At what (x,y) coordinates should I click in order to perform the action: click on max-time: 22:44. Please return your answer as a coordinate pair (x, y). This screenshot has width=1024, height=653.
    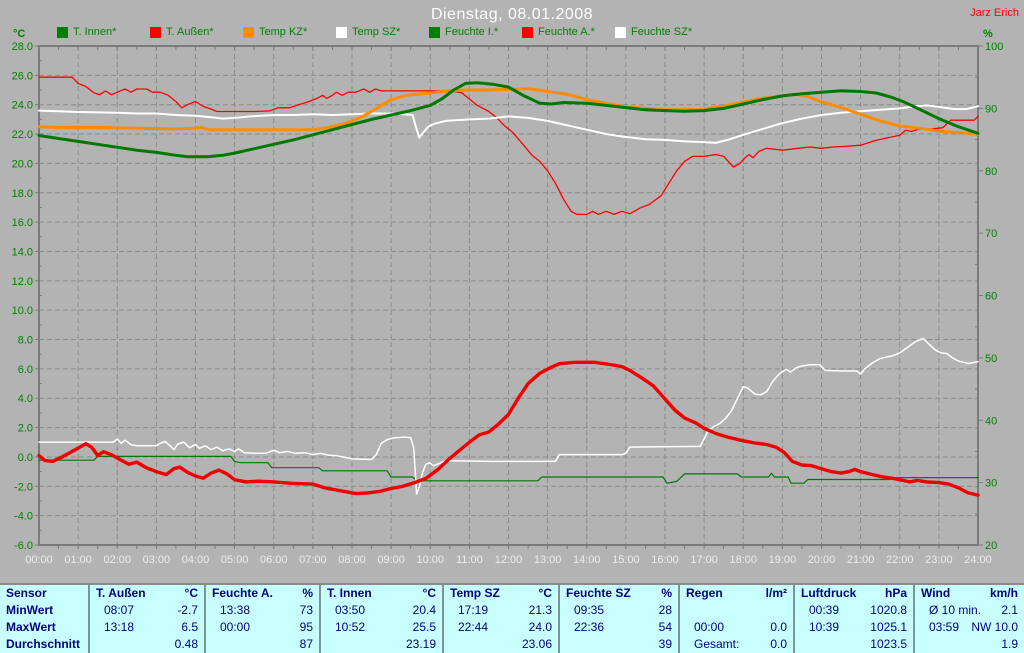
    Looking at the image, I should click on (473, 627).